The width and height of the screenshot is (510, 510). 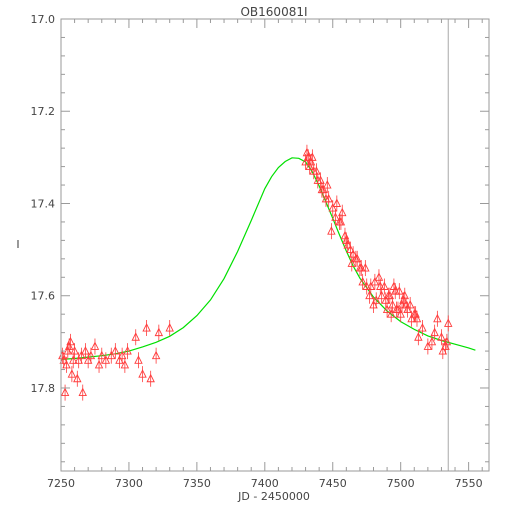 I want to click on chart-title: OB160081I, so click(x=273, y=12).